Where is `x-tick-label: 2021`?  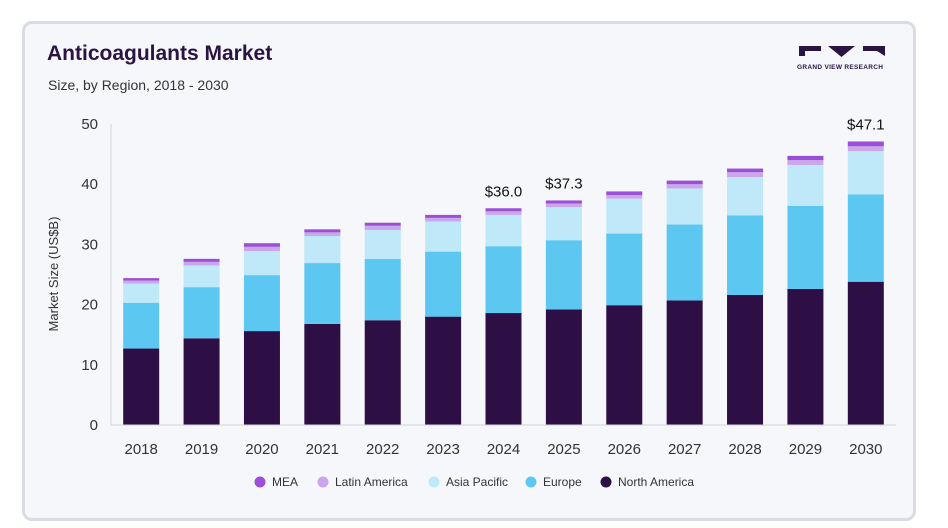 x-tick-label: 2021 is located at coordinates (322, 449).